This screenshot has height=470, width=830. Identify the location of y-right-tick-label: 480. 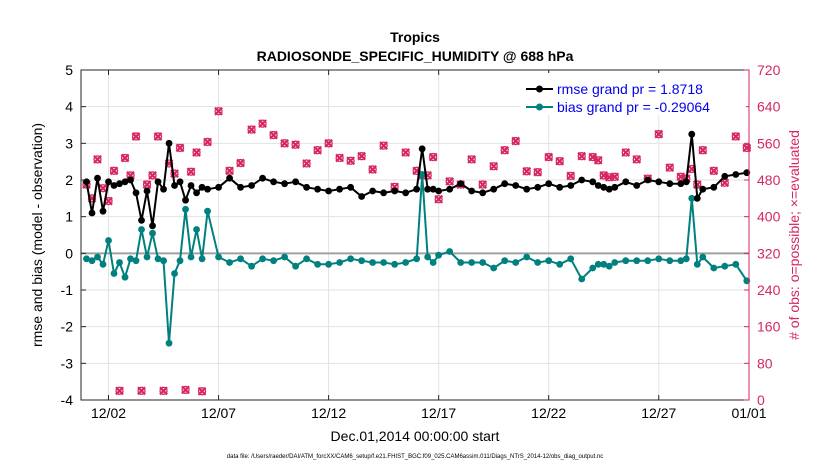
(769, 180).